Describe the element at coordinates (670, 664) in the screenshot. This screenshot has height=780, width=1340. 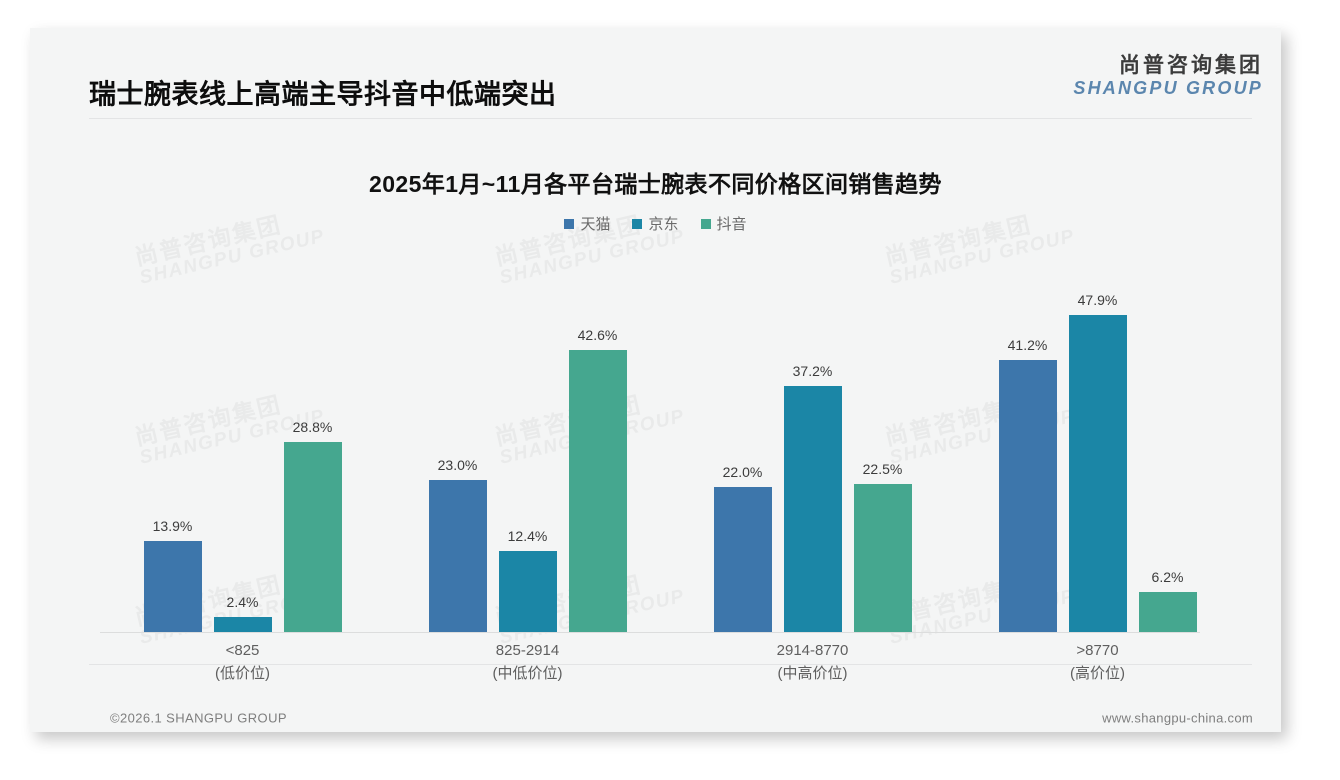
I see `footer-divider` at that location.